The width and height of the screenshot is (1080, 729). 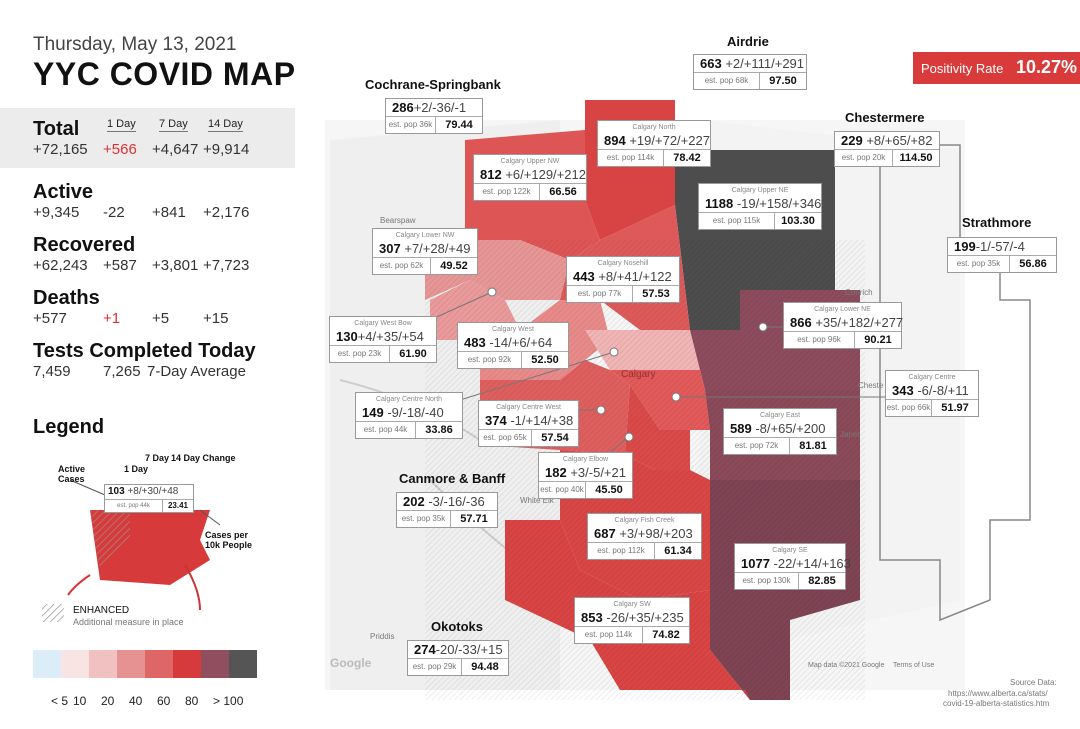 What do you see at coordinates (678, 551) in the screenshot?
I see `card-rate: 61.34` at bounding box center [678, 551].